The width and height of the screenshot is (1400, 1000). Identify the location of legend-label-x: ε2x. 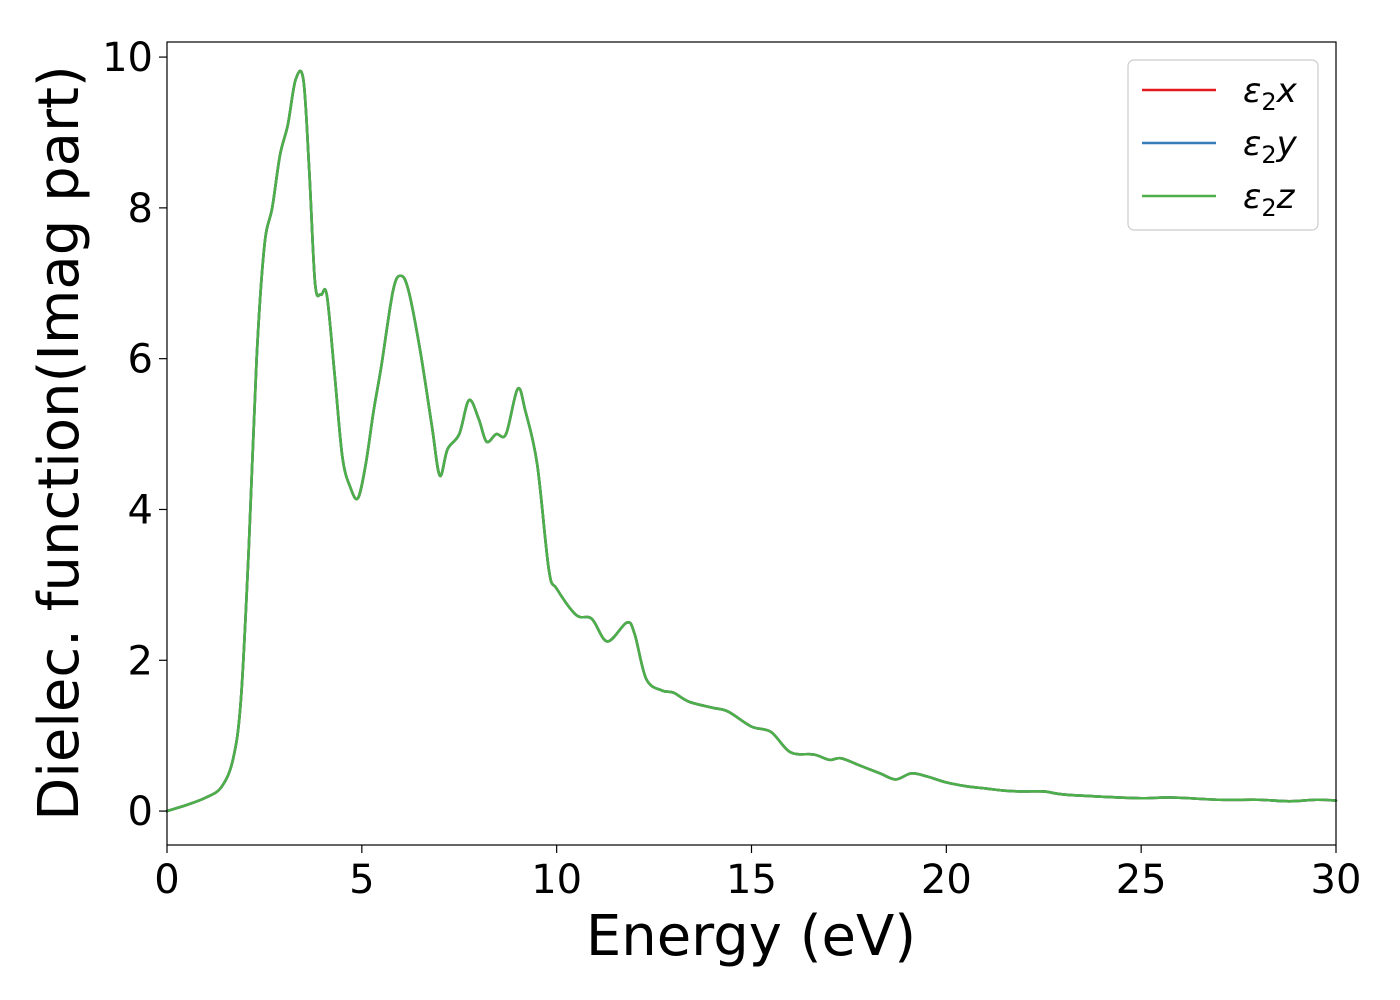
(1270, 93).